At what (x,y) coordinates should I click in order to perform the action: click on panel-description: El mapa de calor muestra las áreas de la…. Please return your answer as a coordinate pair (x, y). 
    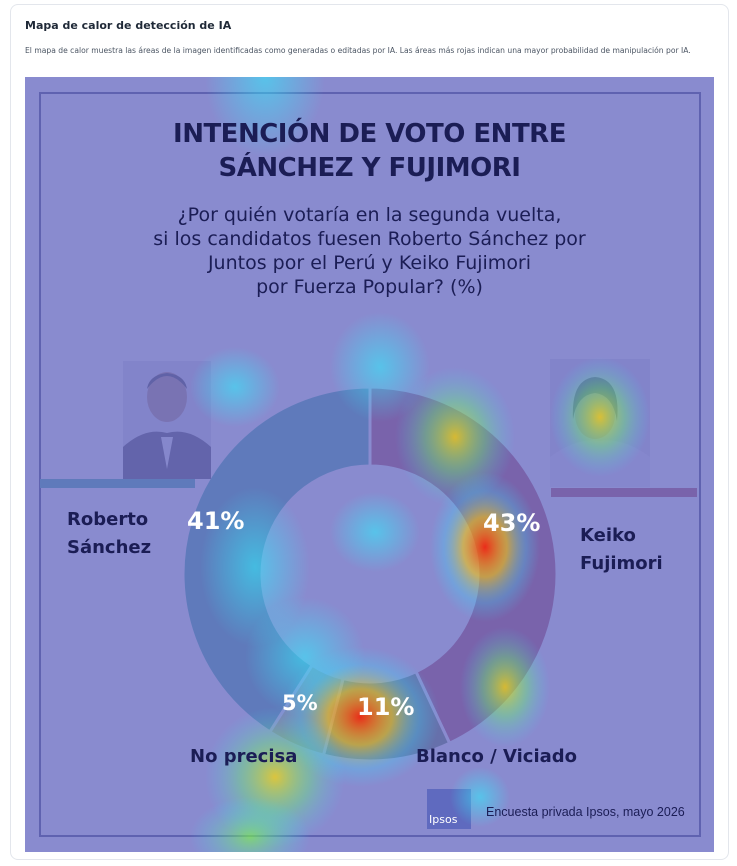
    Looking at the image, I should click on (358, 50).